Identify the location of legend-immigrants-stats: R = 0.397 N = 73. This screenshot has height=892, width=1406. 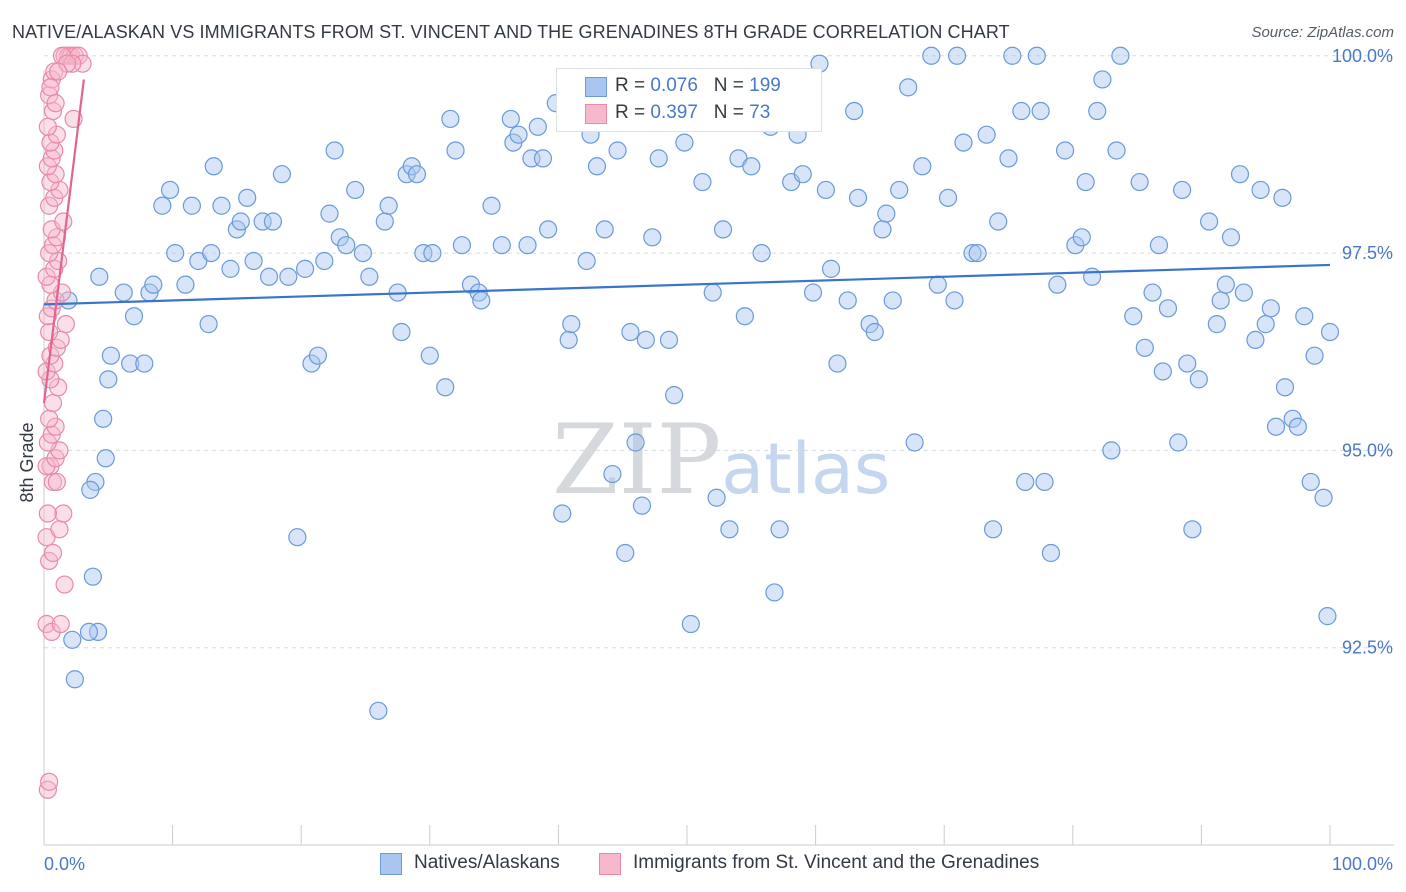
(698, 113).